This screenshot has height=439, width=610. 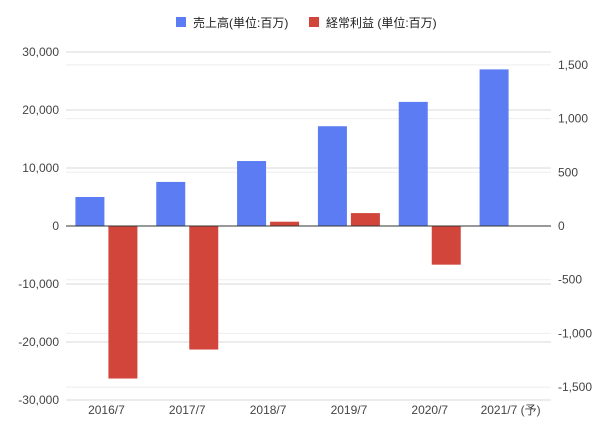 I want to click on legend: 売上高(単位:百万) 経常利益 (単位:百万), so click(x=306, y=22).